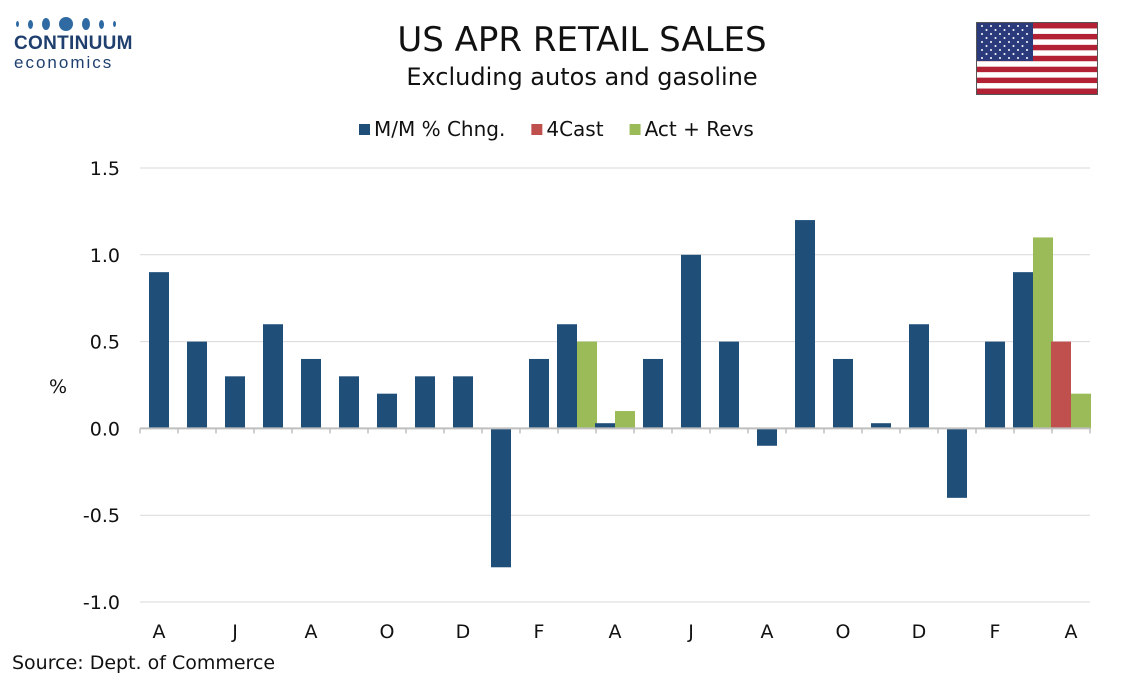 Image resolution: width=1134 pixels, height=680 pixels. What do you see at coordinates (79, 24) in the screenshot?
I see `logo-dots-icon` at bounding box center [79, 24].